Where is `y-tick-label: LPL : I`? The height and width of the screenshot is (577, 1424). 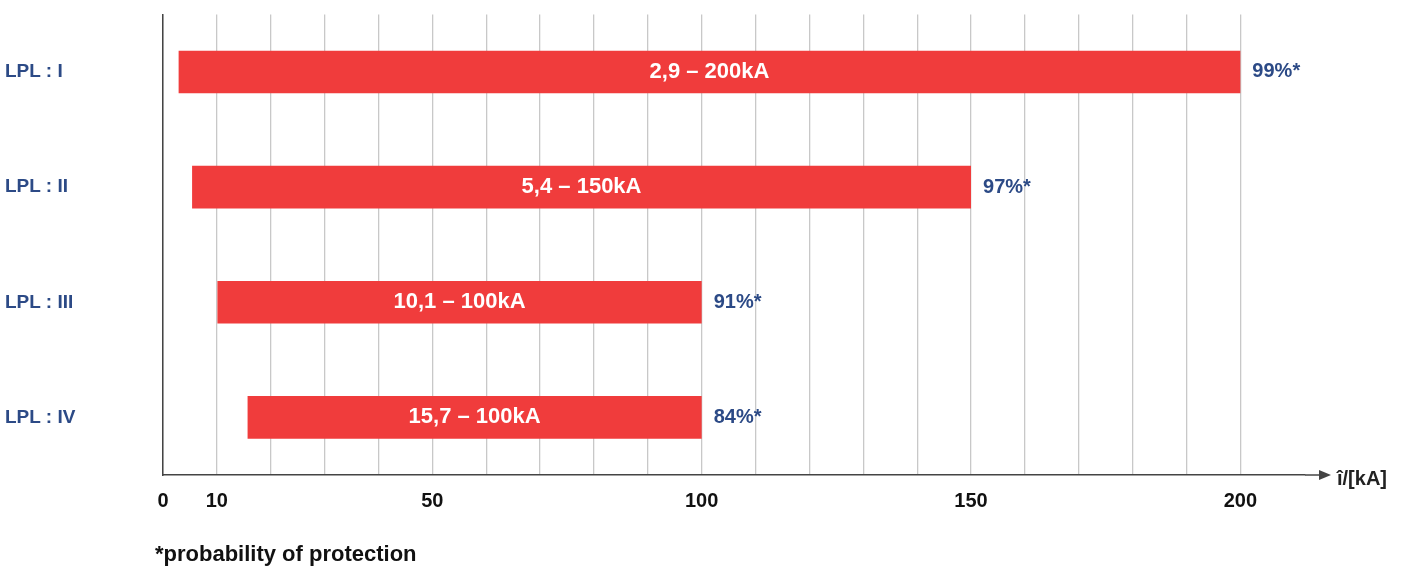
y-tick-label: LPL : I is located at coordinates (34, 71).